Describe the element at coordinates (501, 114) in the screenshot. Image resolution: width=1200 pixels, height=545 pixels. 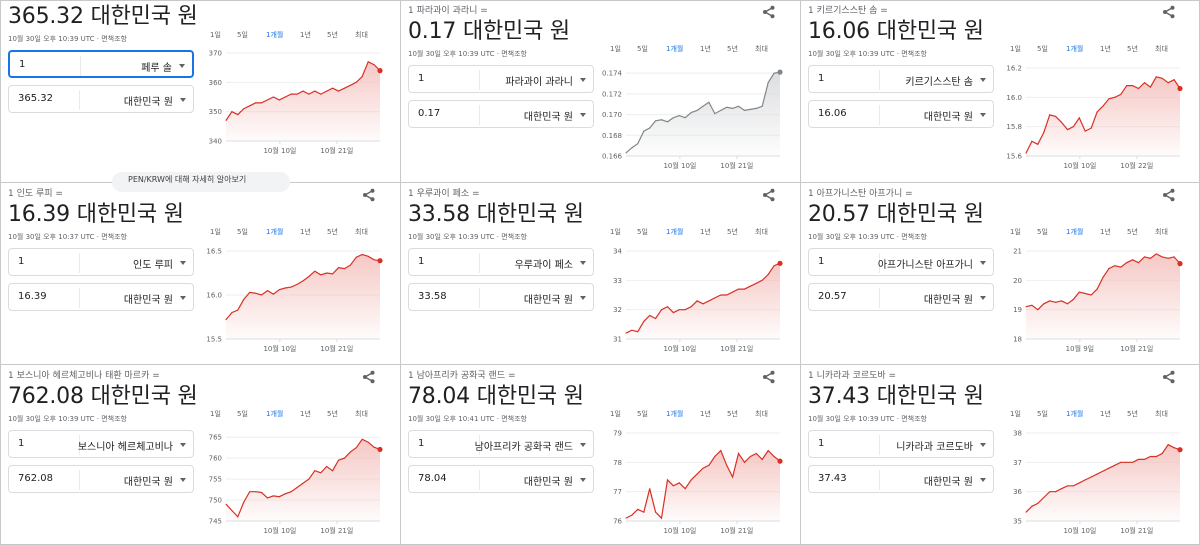
I see `to-currency-field: 0.17 대한민국 원` at that location.